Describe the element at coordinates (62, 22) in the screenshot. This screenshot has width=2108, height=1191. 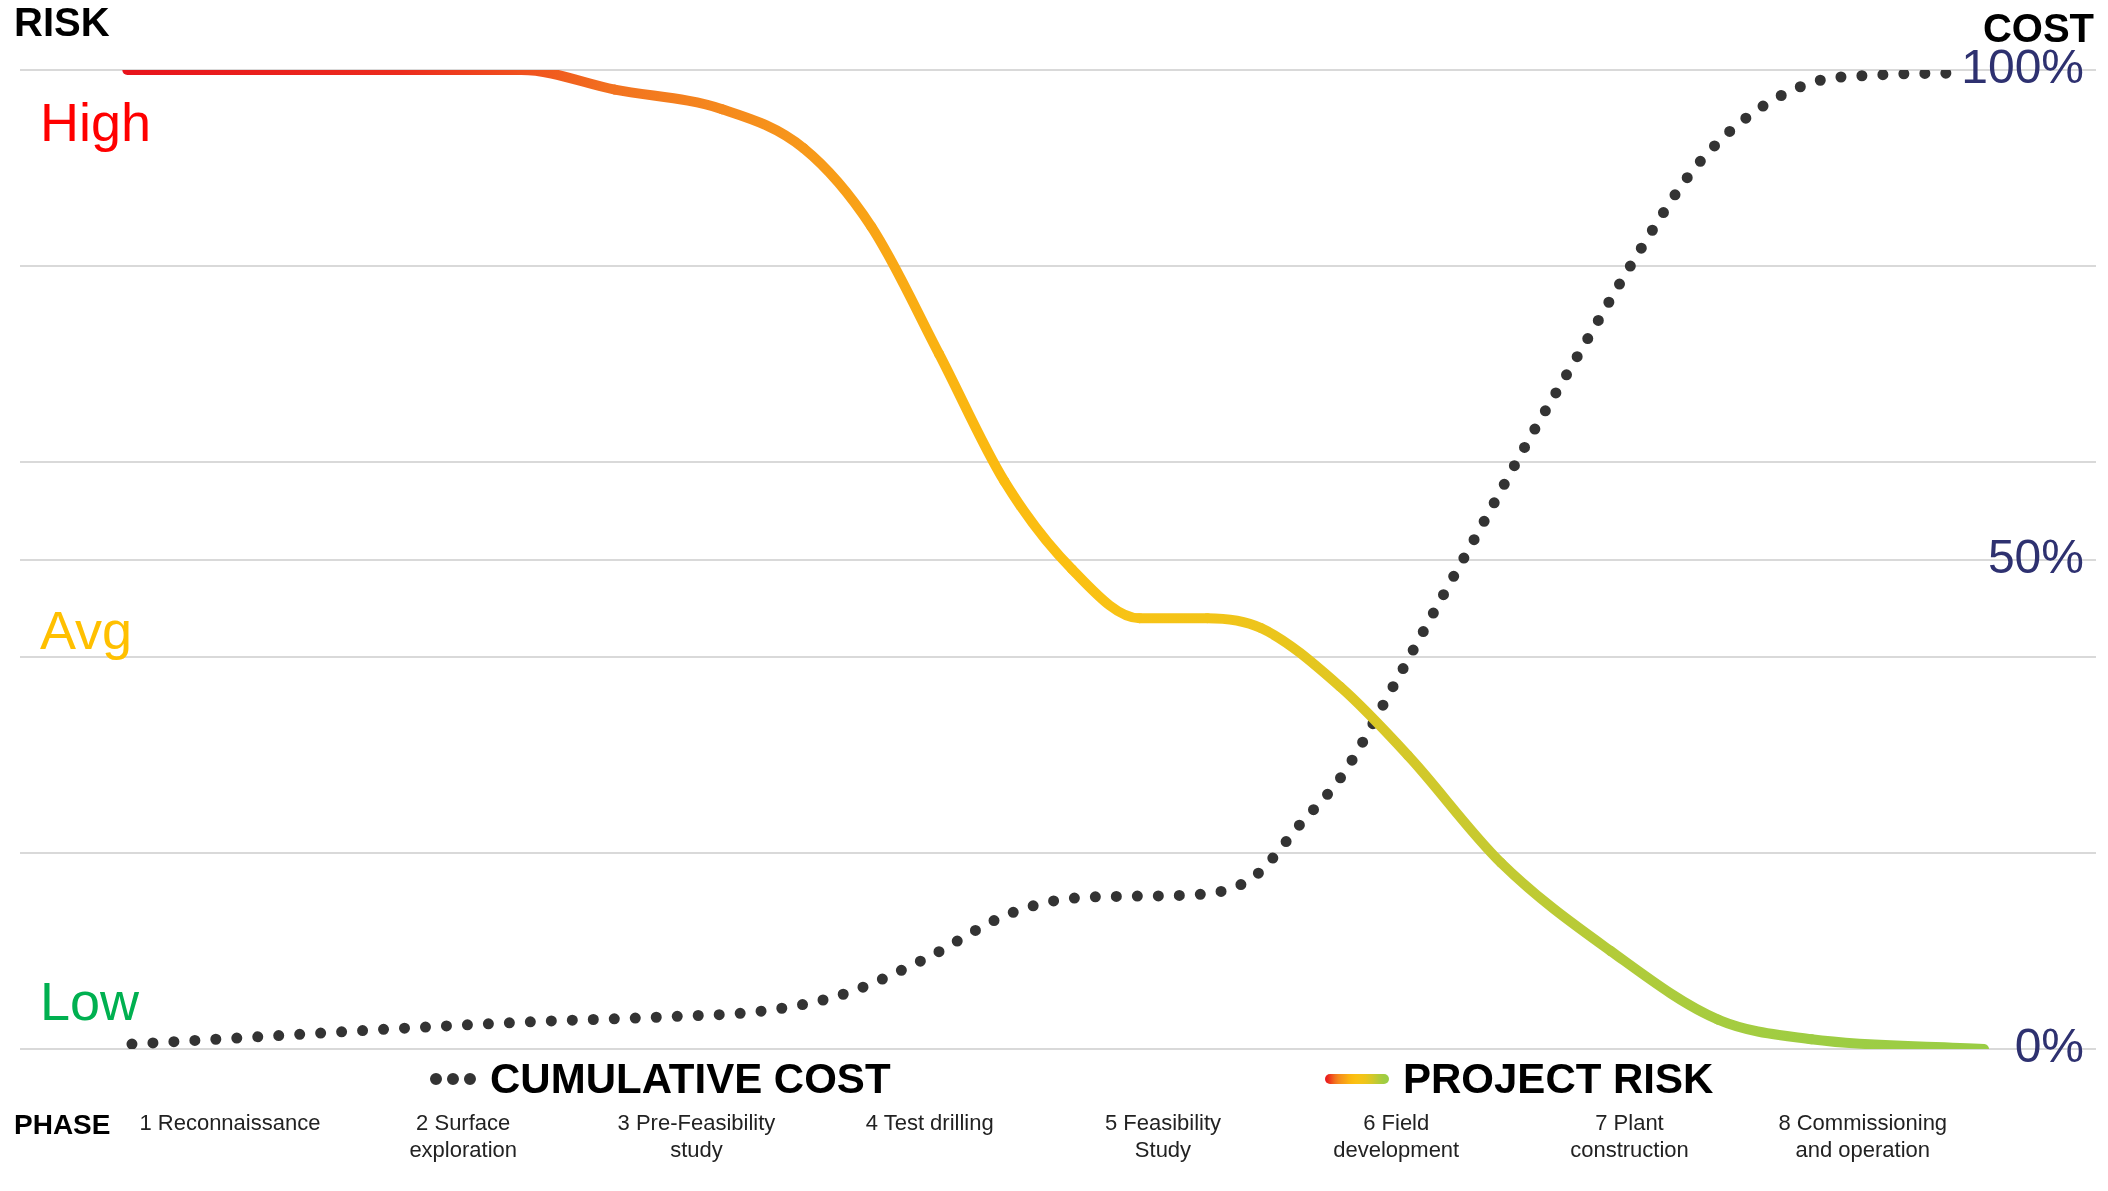
I see `y-axis-title: RISK` at that location.